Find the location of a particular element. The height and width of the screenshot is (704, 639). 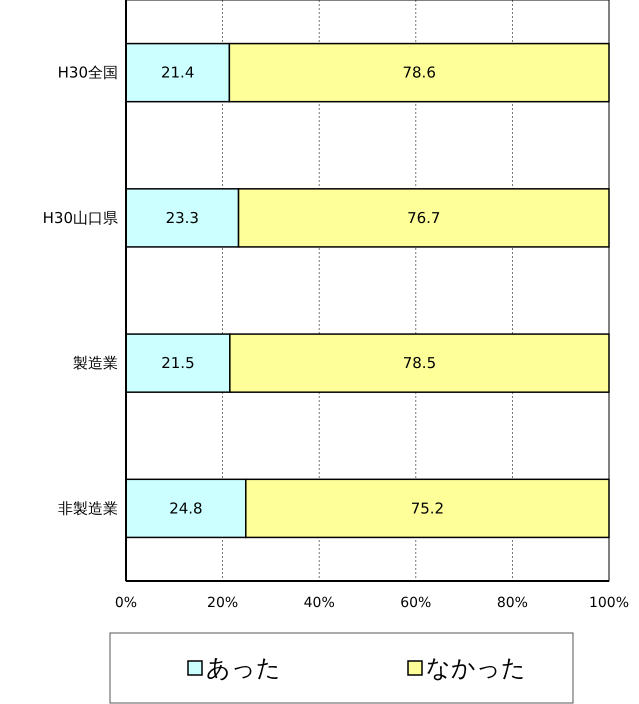

data-label: 24.8 is located at coordinates (186, 508).